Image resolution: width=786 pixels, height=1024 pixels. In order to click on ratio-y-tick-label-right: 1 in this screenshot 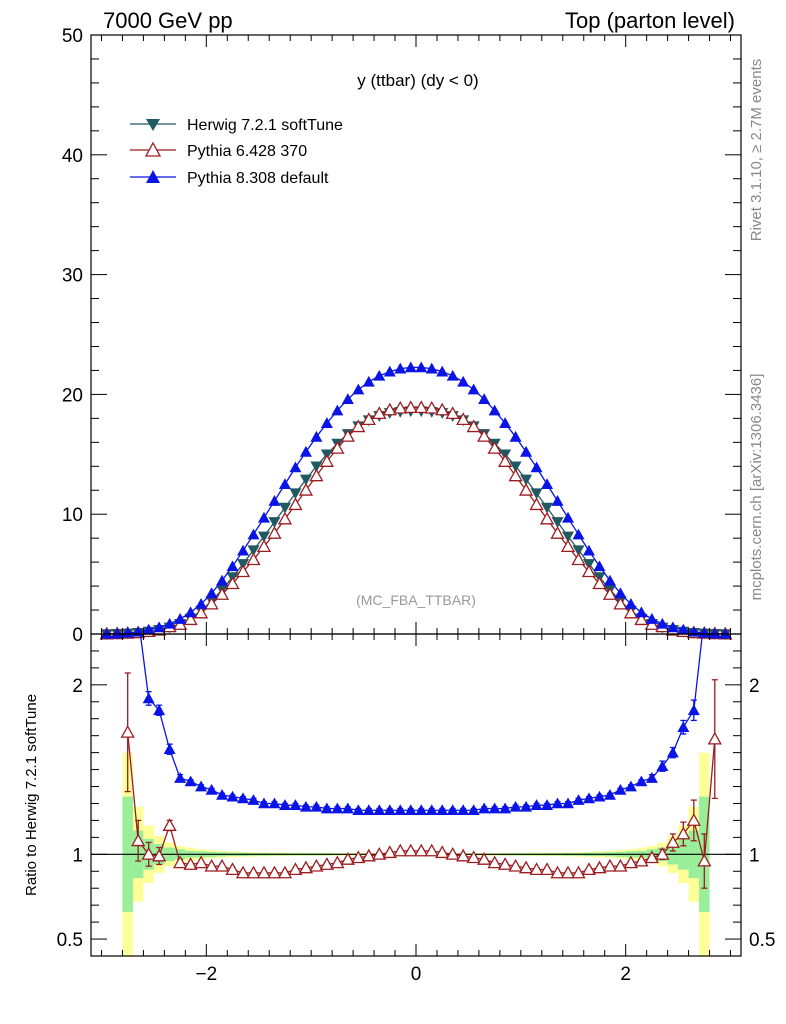, I will do `click(754, 855)`.